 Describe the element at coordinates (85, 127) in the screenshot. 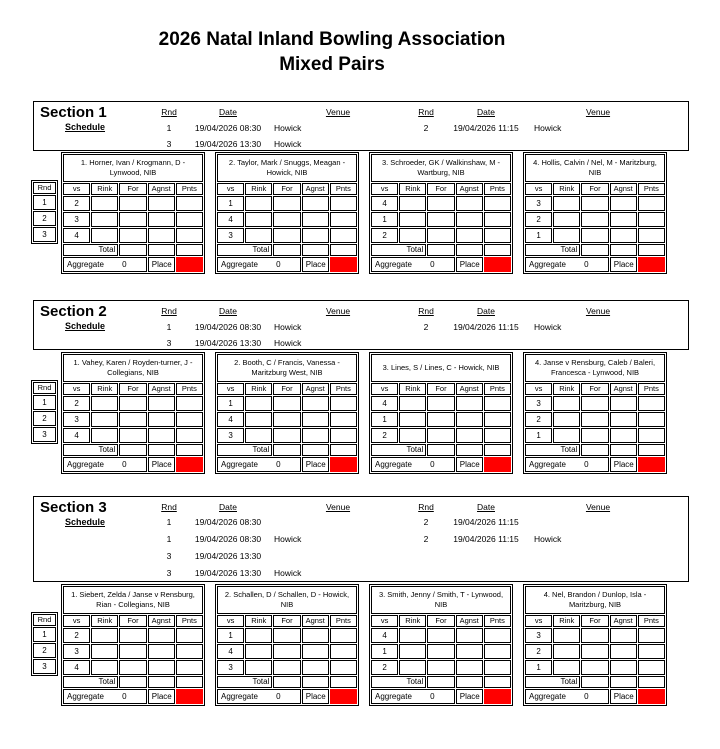

I see `schedule-label: Schedule` at that location.